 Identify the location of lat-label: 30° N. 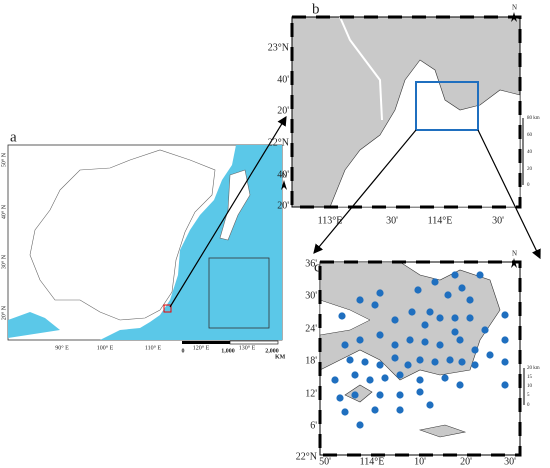
(3, 261).